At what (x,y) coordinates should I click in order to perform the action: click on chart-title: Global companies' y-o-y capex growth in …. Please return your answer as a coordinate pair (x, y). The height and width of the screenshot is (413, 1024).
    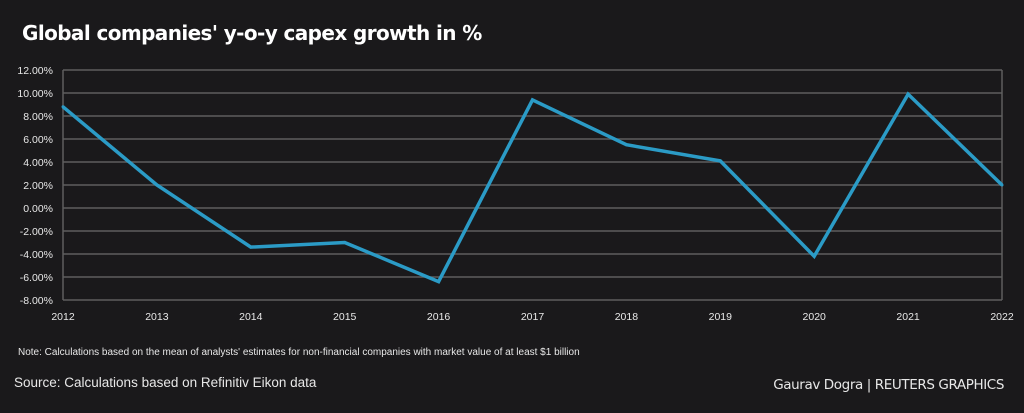
    Looking at the image, I should click on (252, 33).